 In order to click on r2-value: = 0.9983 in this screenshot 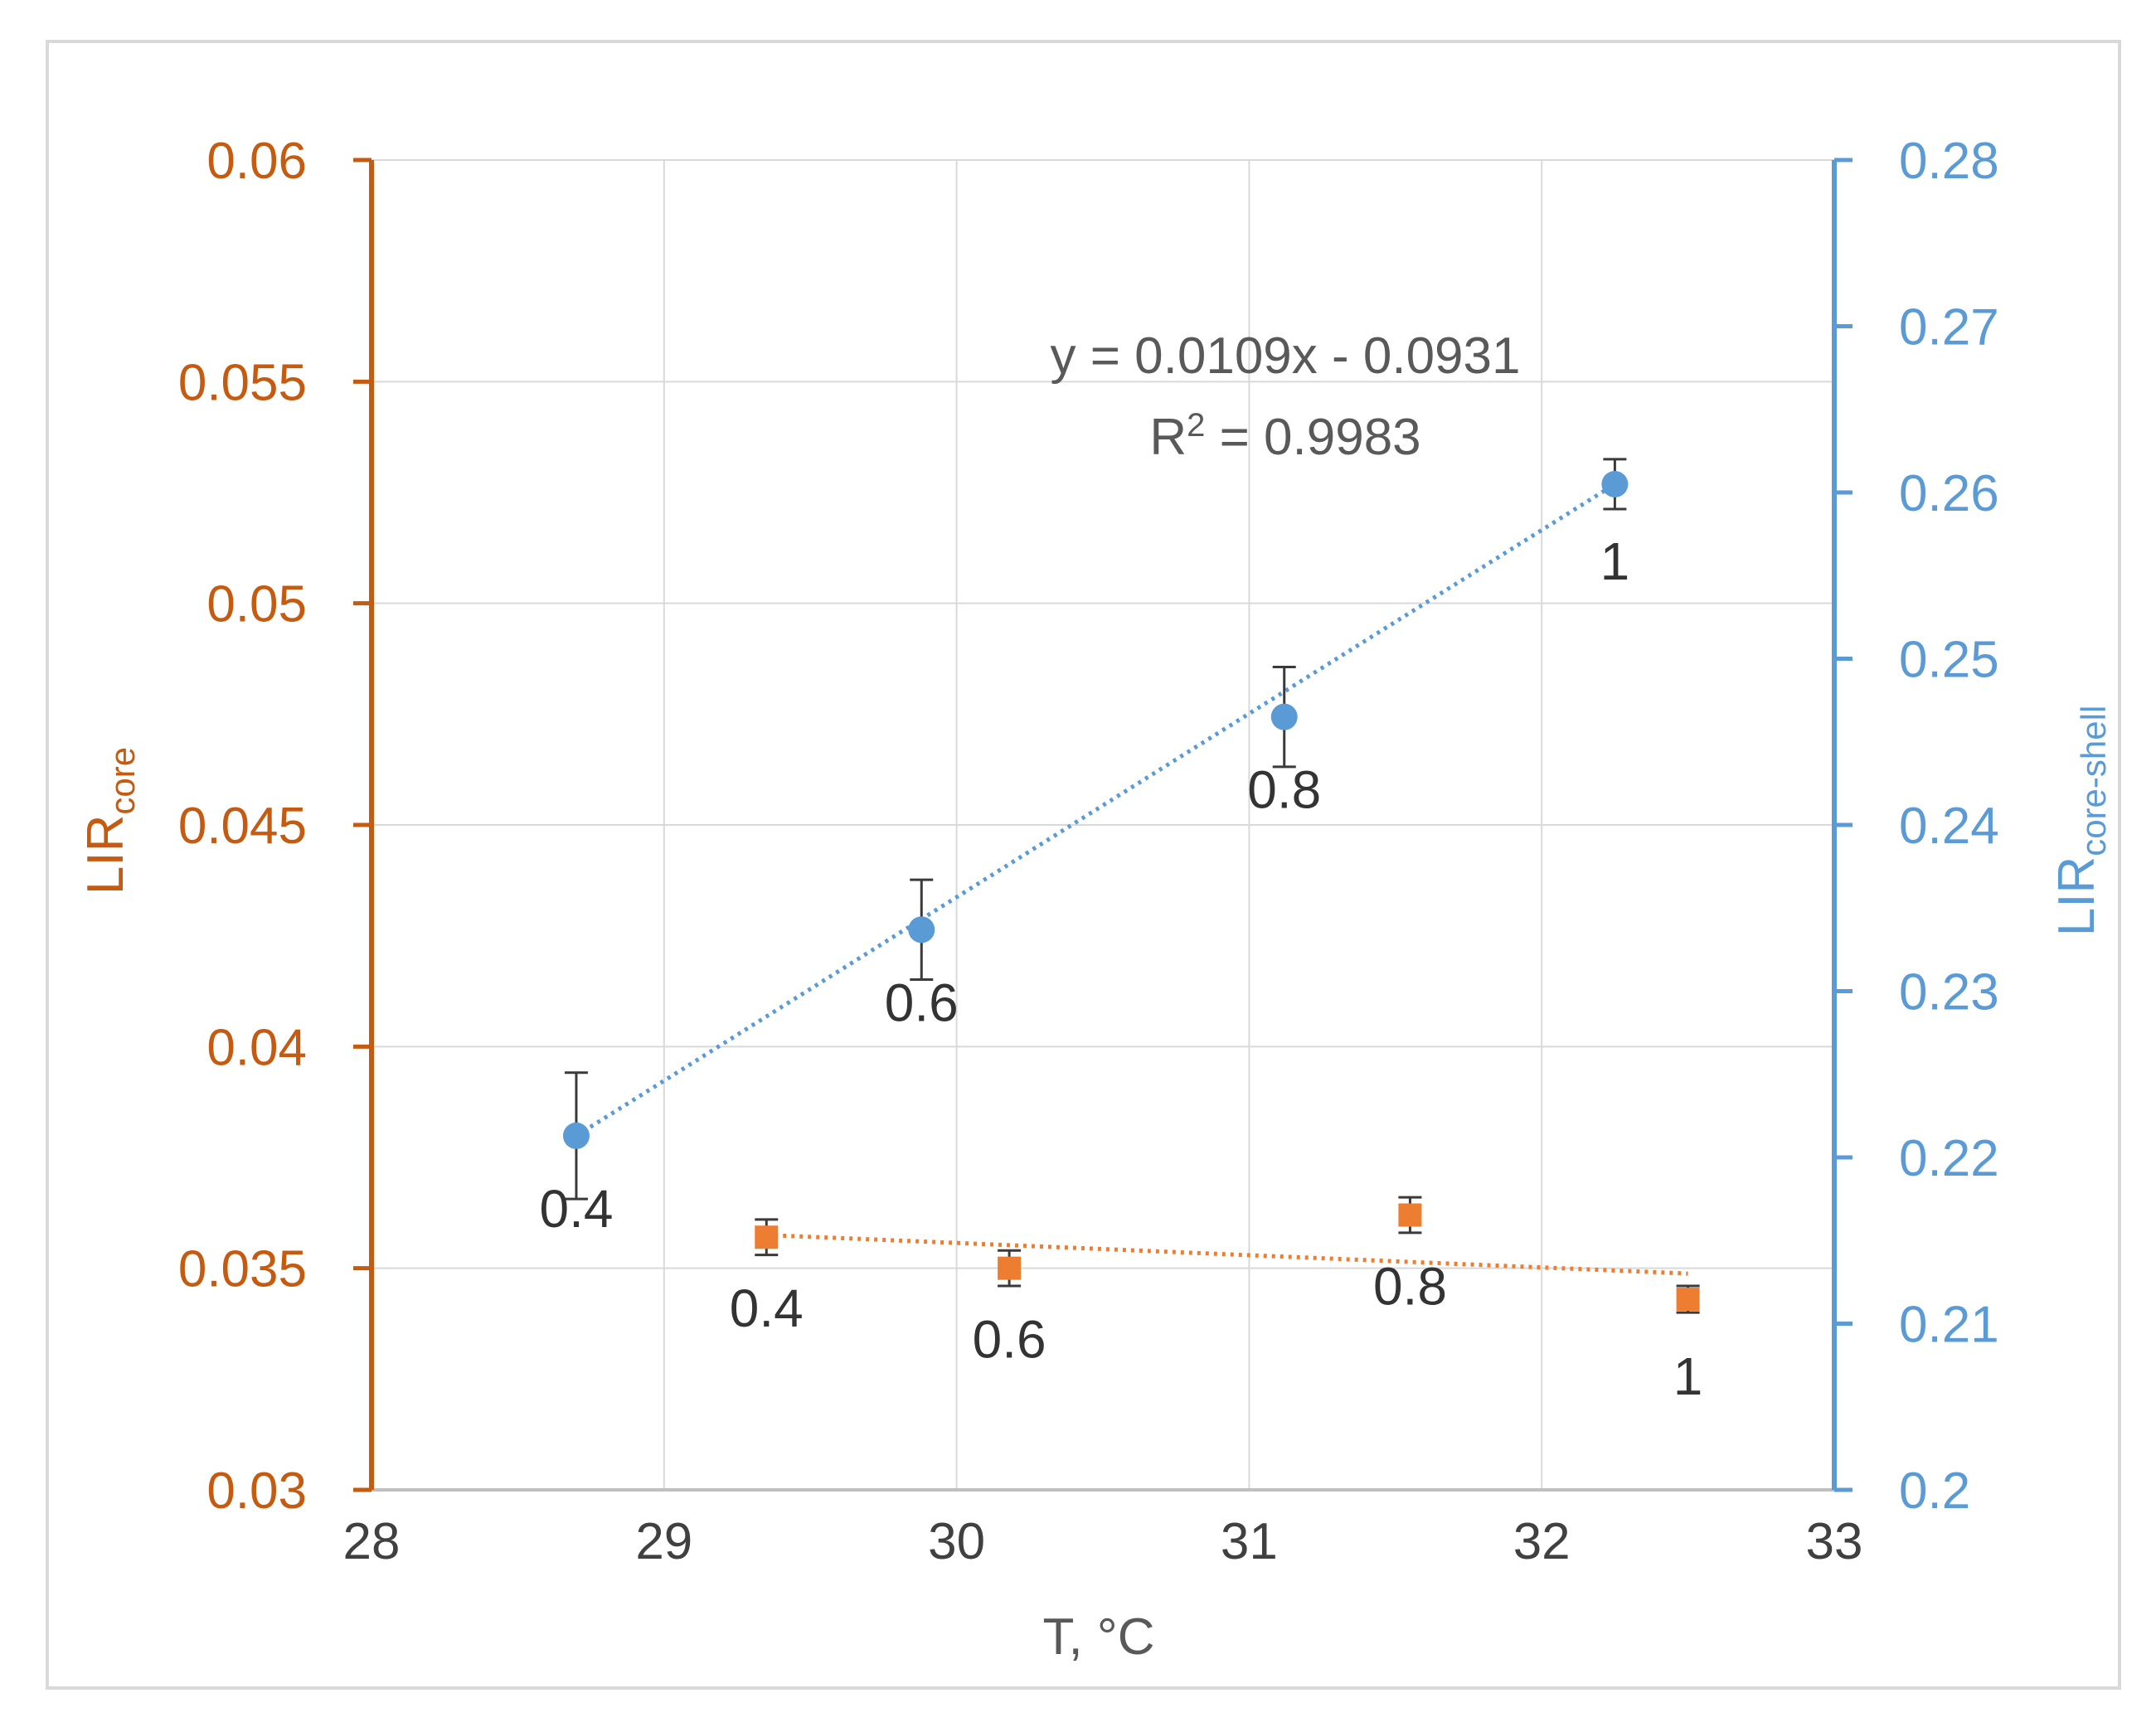, I will do `click(1312, 438)`.